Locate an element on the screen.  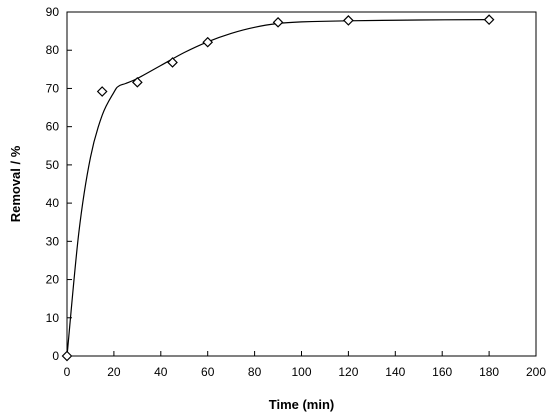
x-tick-label: 140 is located at coordinates (395, 372).